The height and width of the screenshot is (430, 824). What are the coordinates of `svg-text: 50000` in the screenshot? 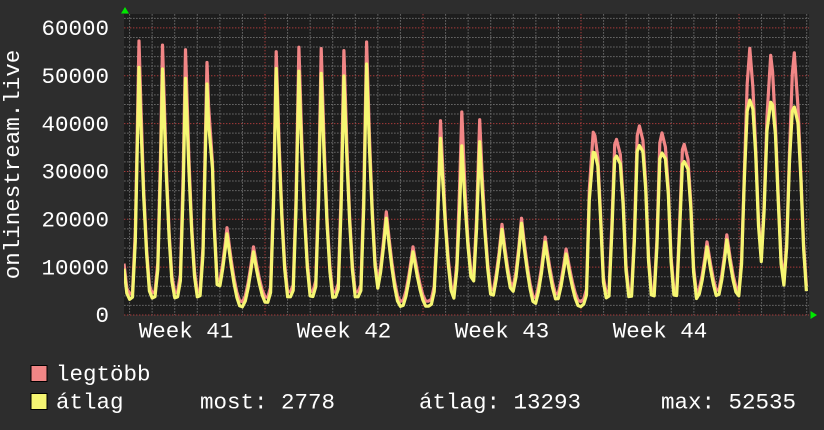 It's located at (75, 77).